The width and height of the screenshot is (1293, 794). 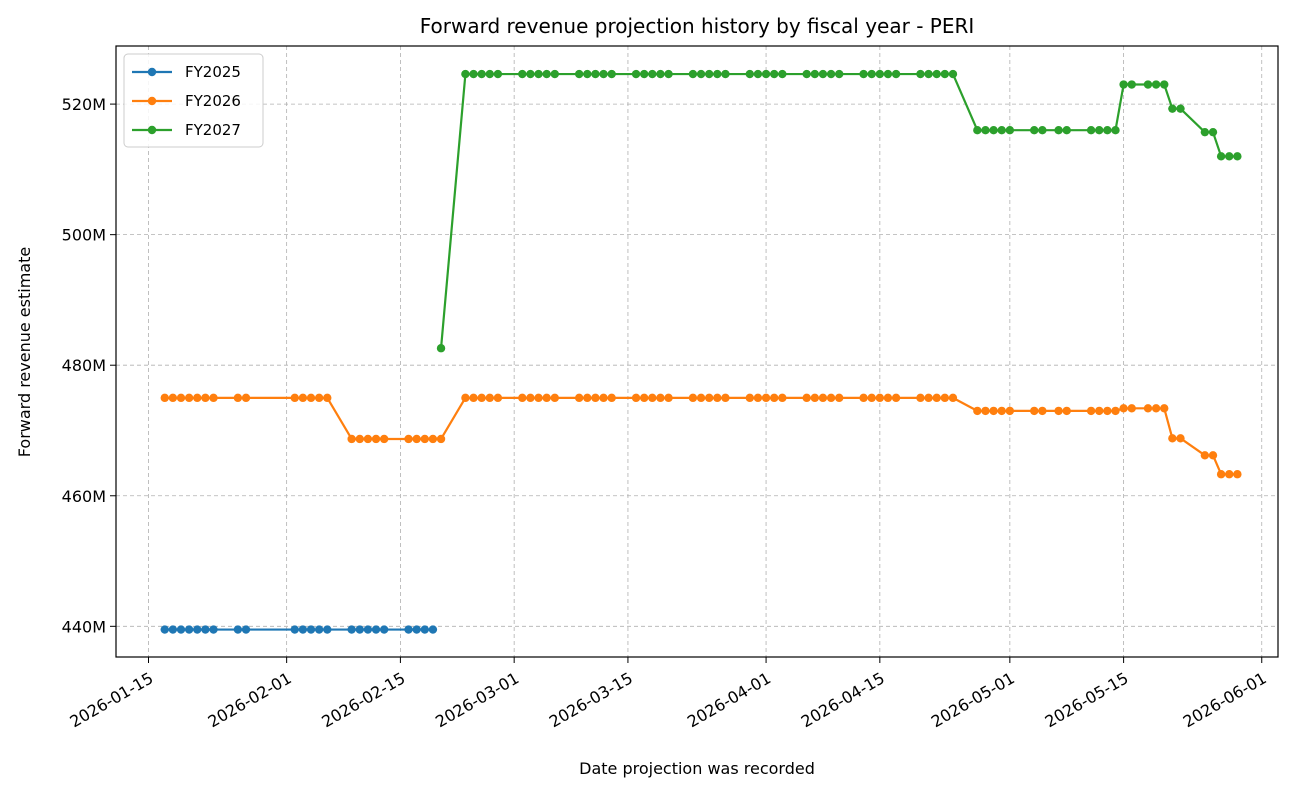 What do you see at coordinates (1225, 699) in the screenshot?
I see `x-tick-label: 2026-06-01` at bounding box center [1225, 699].